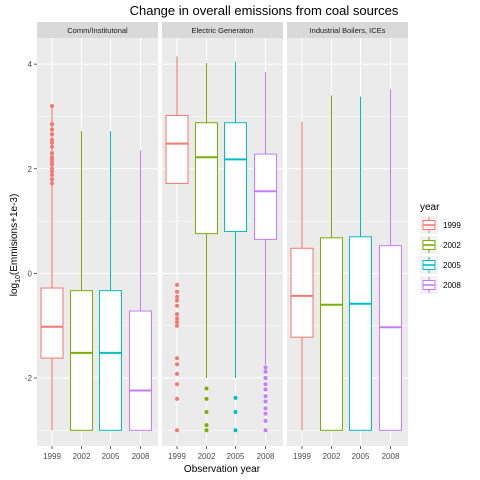  Describe the element at coordinates (440, 265) in the screenshot. I see `legend-entry-2005: 2005` at that location.